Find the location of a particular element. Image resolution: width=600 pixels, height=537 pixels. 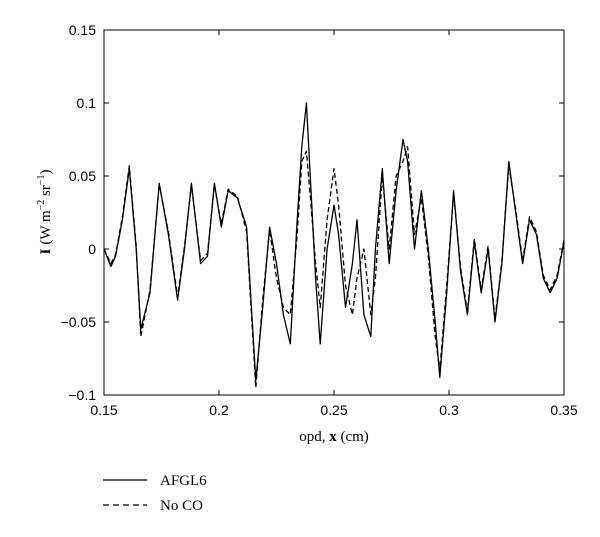

y-axis-label-unit-close: ) is located at coordinates (46, 171).